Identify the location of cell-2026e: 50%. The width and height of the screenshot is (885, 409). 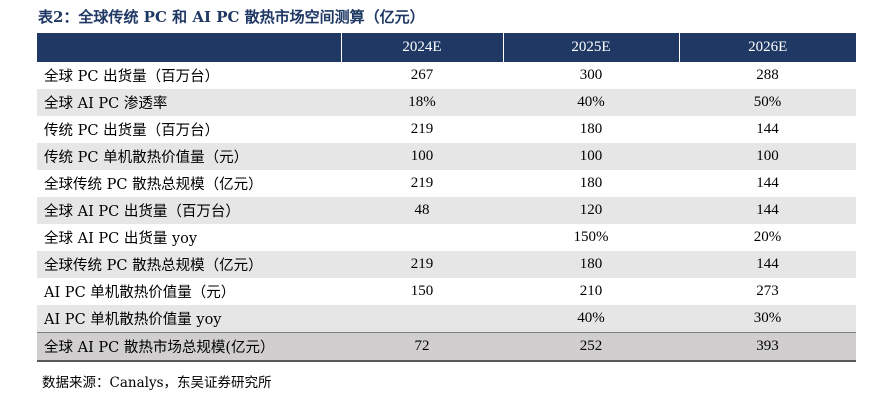
(767, 102).